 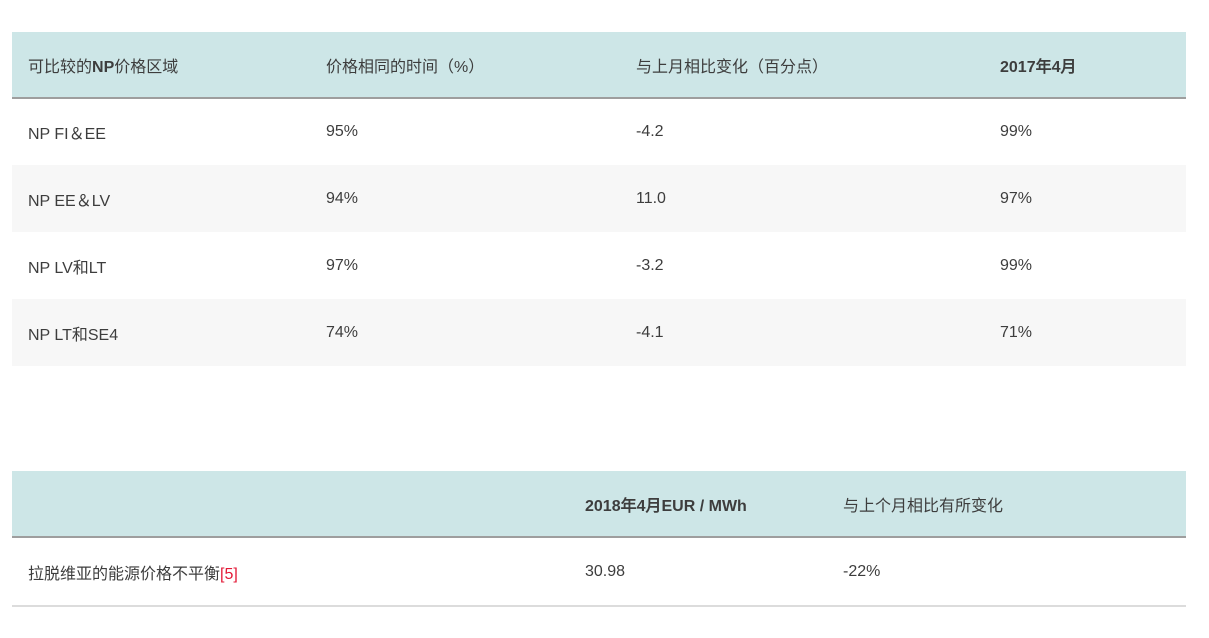 What do you see at coordinates (802, 198) in the screenshot?
I see `cell-change: 11.0` at bounding box center [802, 198].